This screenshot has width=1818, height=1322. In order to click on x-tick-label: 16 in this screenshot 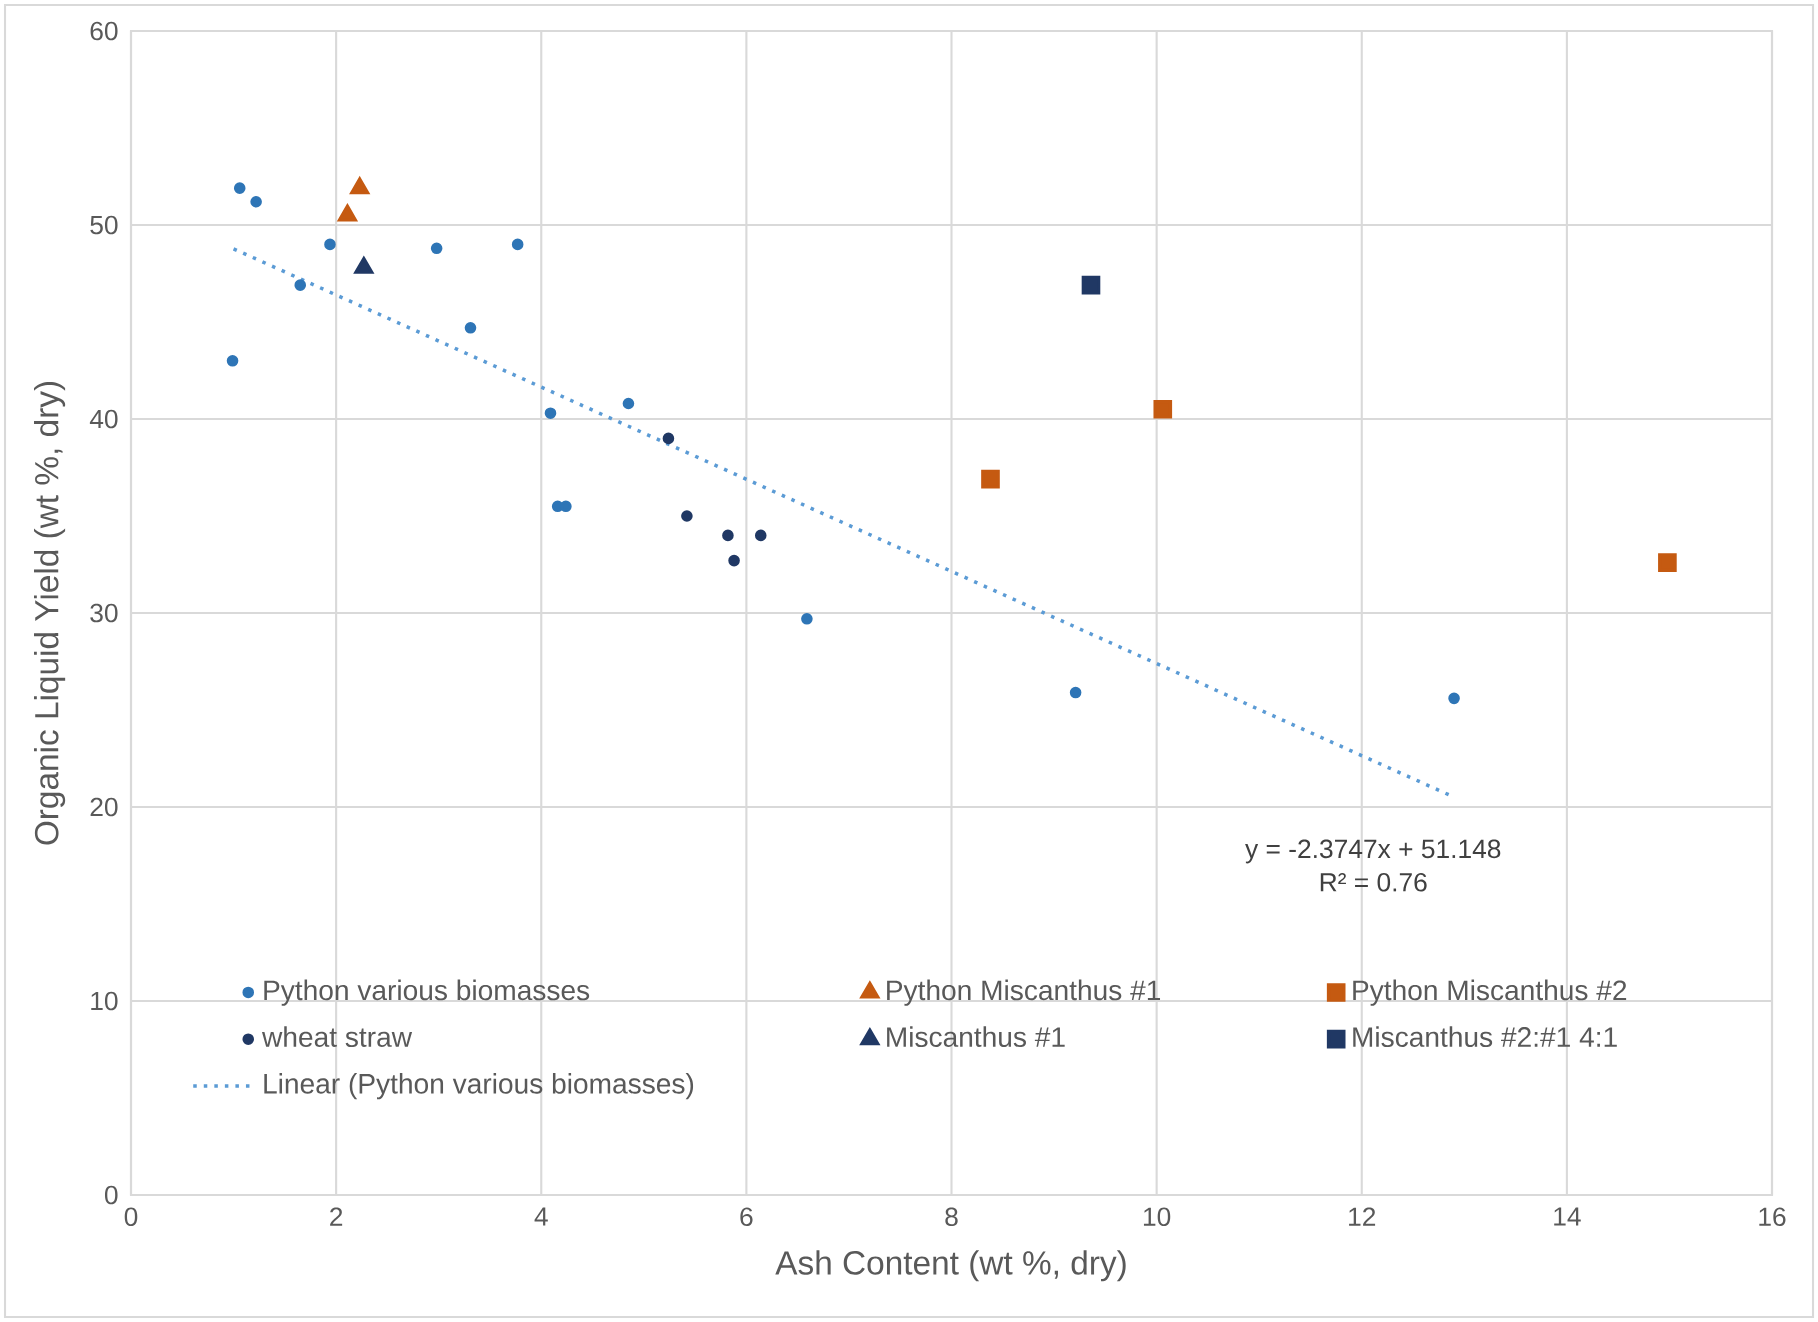, I will do `click(1772, 1217)`.